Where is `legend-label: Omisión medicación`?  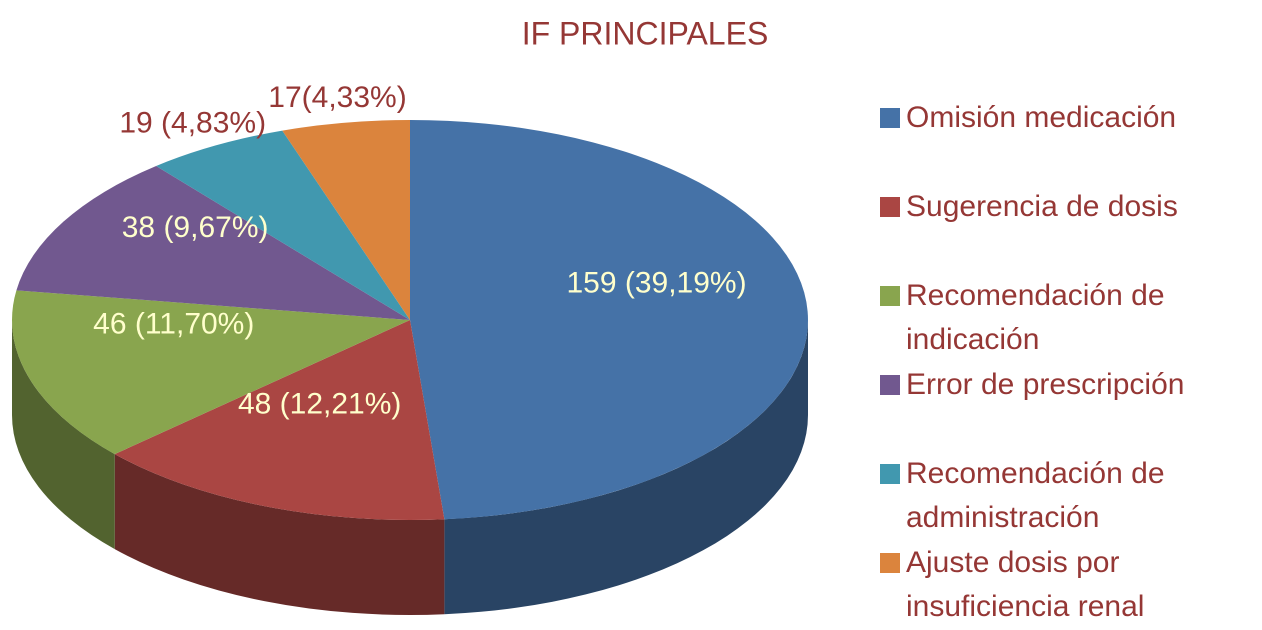
legend-label: Omisión medicación is located at coordinates (1041, 117).